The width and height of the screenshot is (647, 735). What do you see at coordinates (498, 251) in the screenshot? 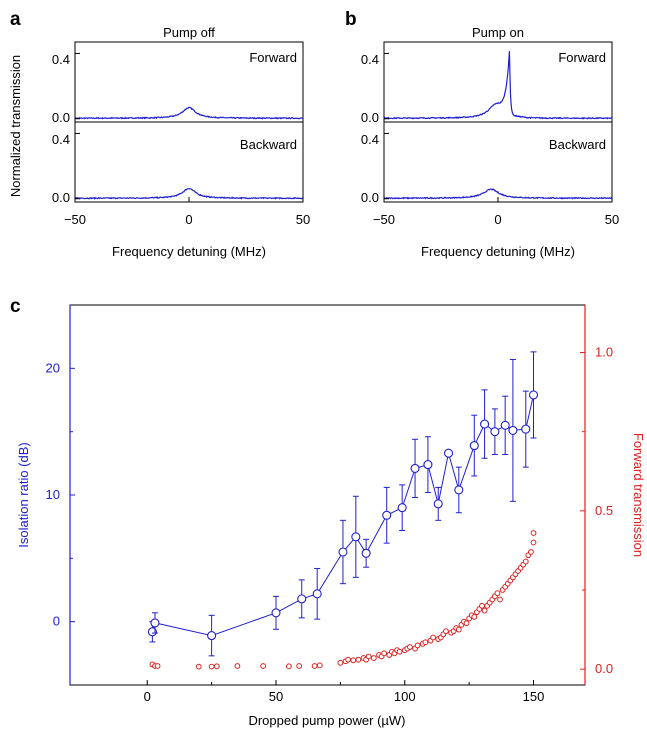
I see `panel-b-xlabel: Frequency detuning (MHz)` at bounding box center [498, 251].